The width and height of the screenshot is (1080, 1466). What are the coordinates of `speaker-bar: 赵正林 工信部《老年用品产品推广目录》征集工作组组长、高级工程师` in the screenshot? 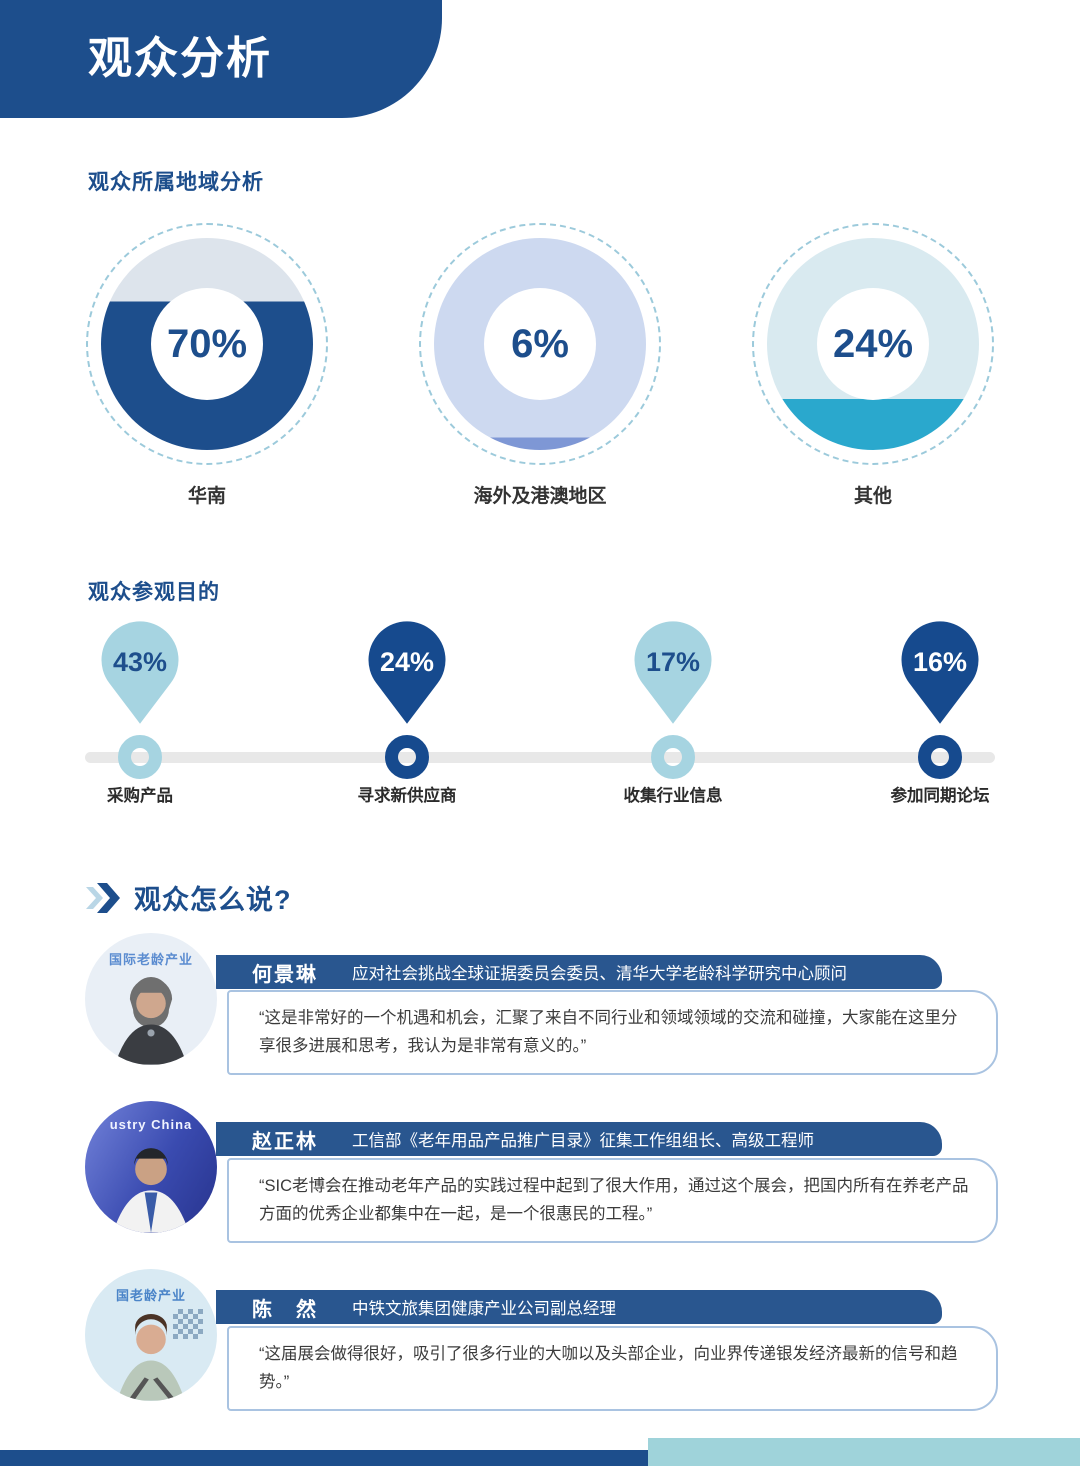 It's located at (579, 1139).